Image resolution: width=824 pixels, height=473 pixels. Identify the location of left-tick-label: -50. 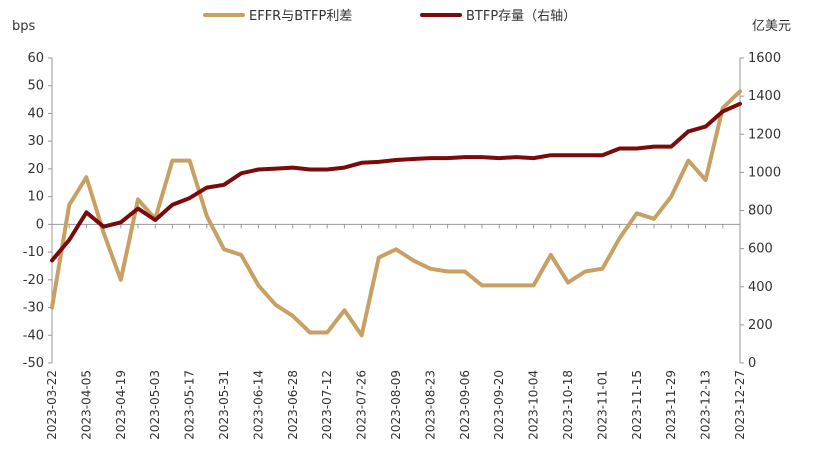
(33, 363).